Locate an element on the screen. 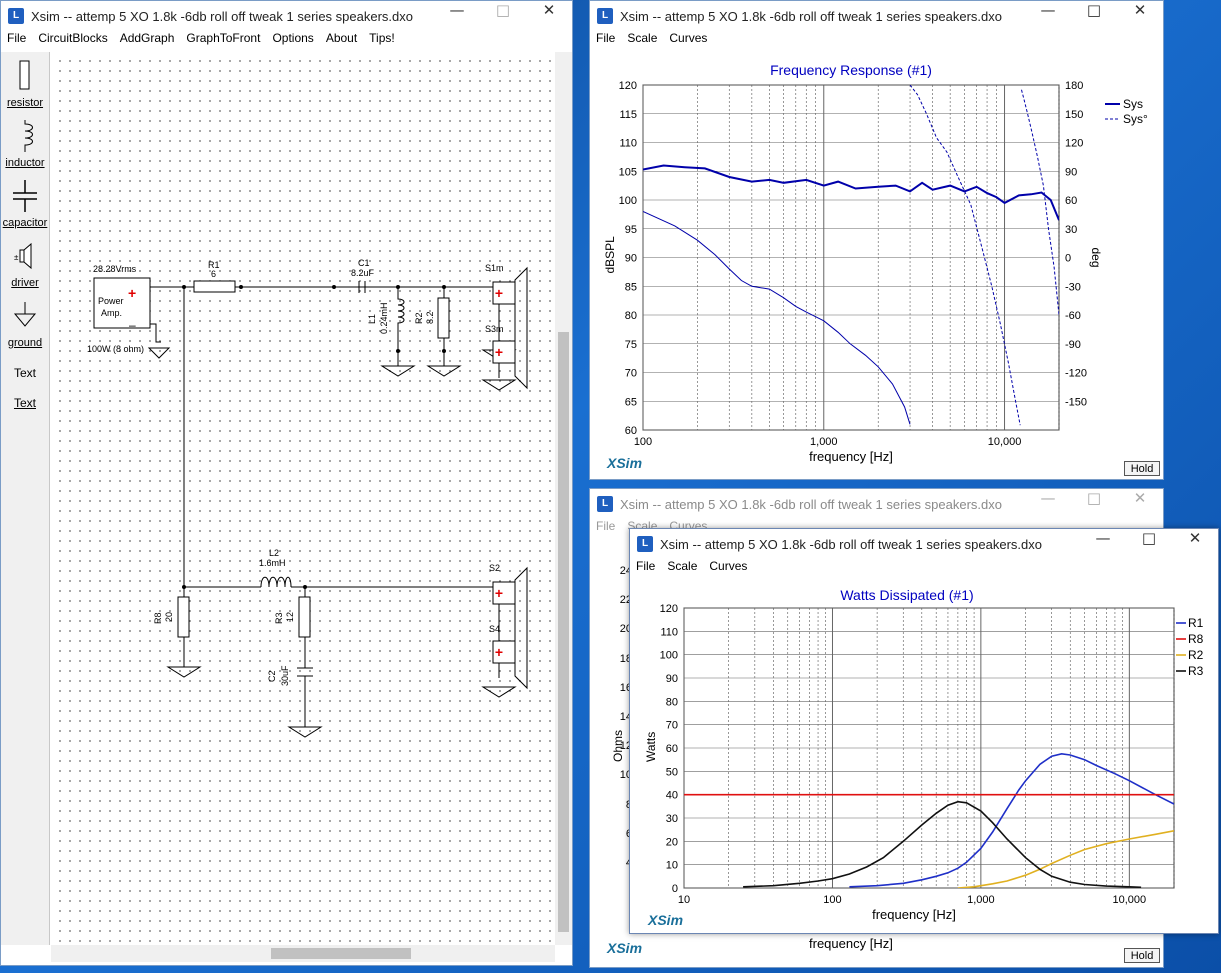 The height and width of the screenshot is (973, 1221). ohms-tick-label: 16 is located at coordinates (625, 687).